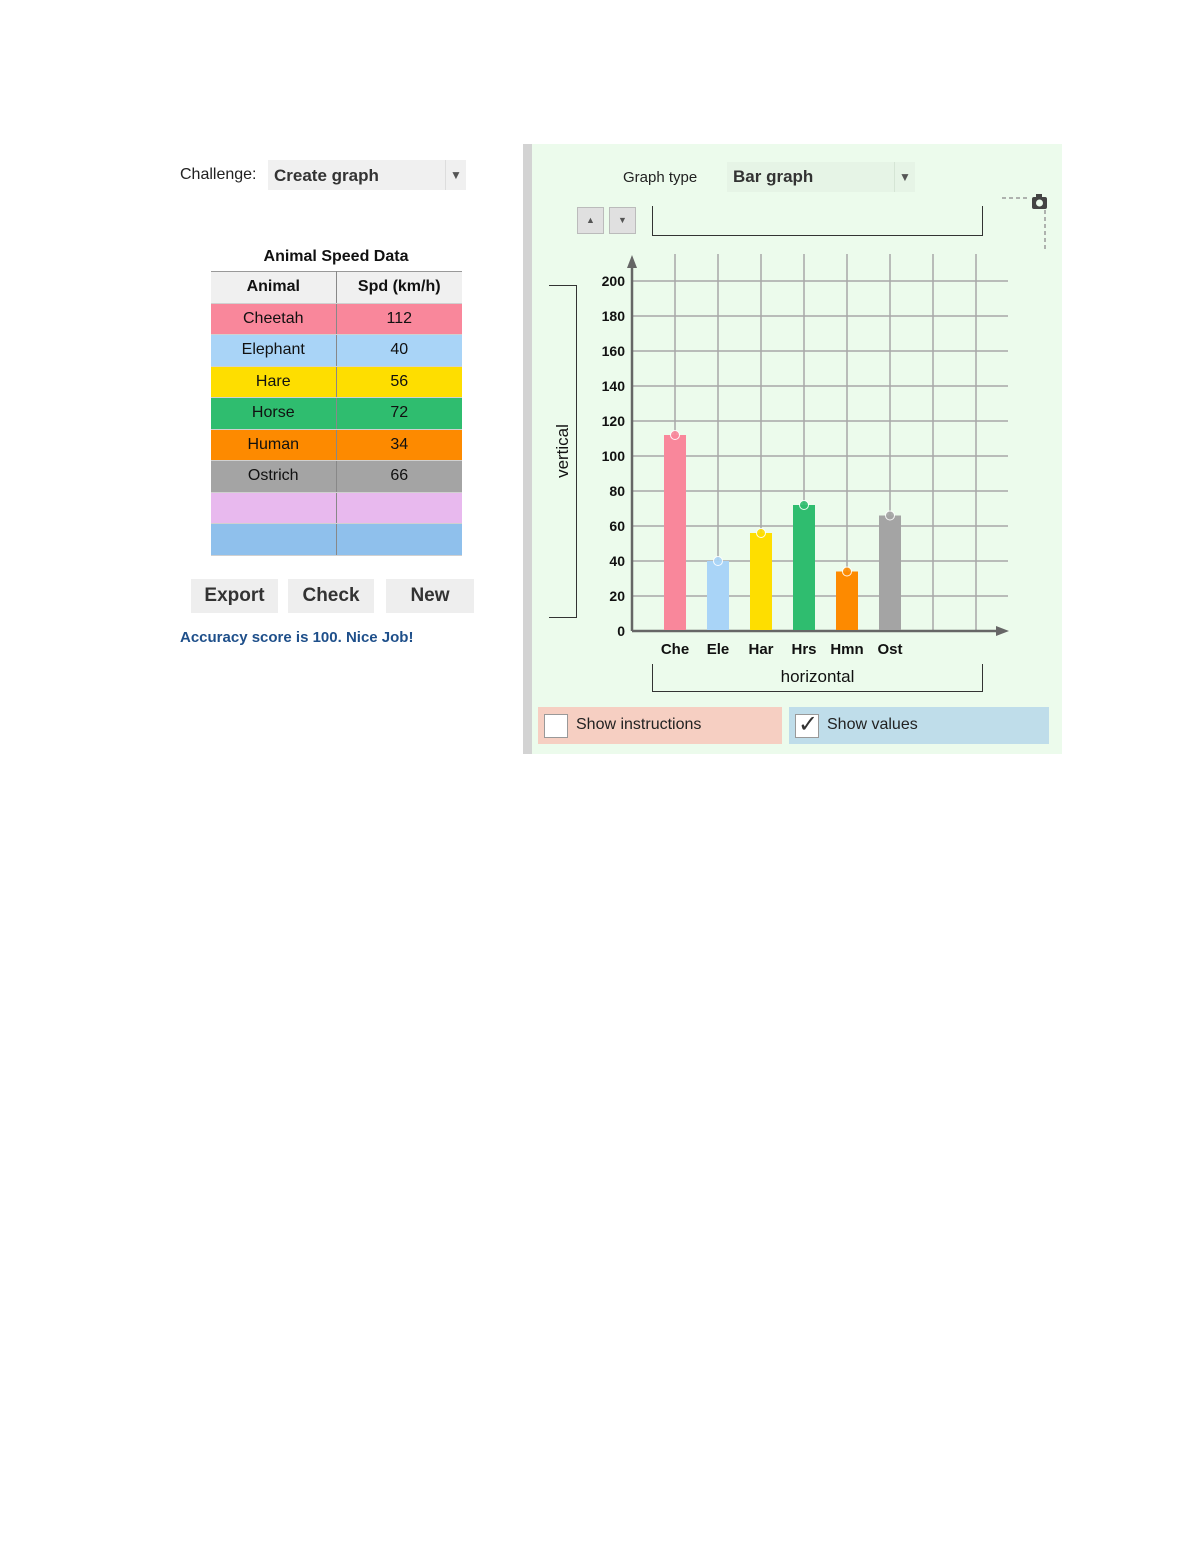 The image size is (1200, 1553). Describe the element at coordinates (297, 637) in the screenshot. I see `accuracy-message: Accuracy score is 100. Nice Job!` at that location.